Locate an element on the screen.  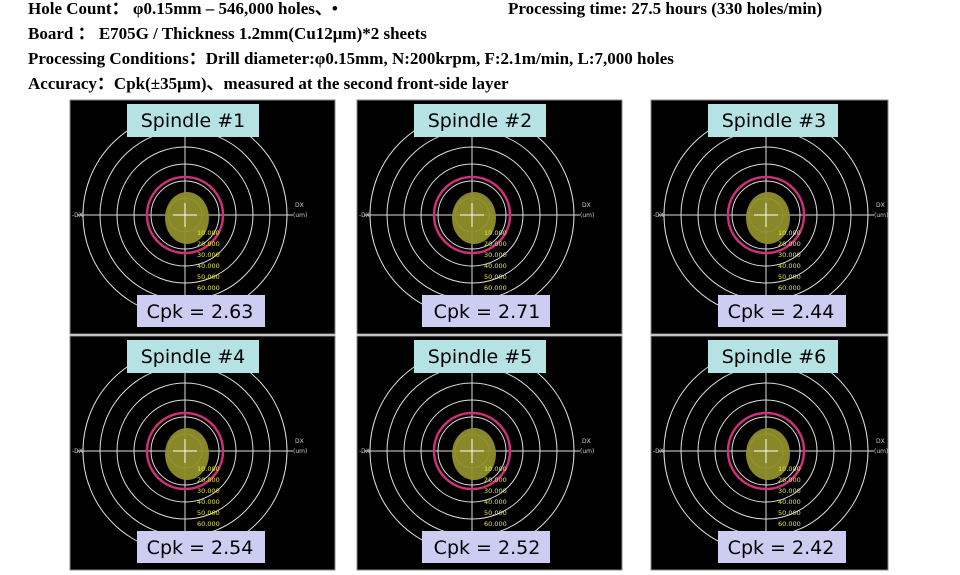
panel-title: Spindle #6 is located at coordinates (774, 357).